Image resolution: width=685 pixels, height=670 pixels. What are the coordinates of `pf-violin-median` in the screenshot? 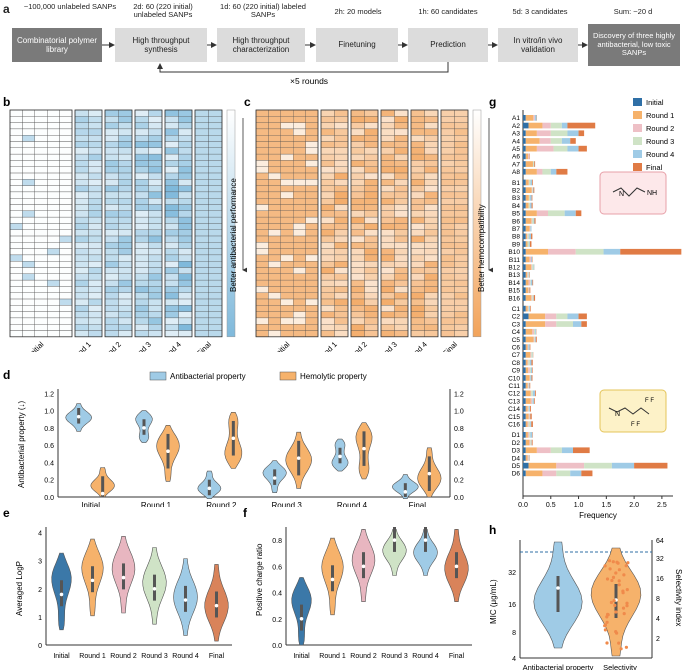 It's located at (425, 540).